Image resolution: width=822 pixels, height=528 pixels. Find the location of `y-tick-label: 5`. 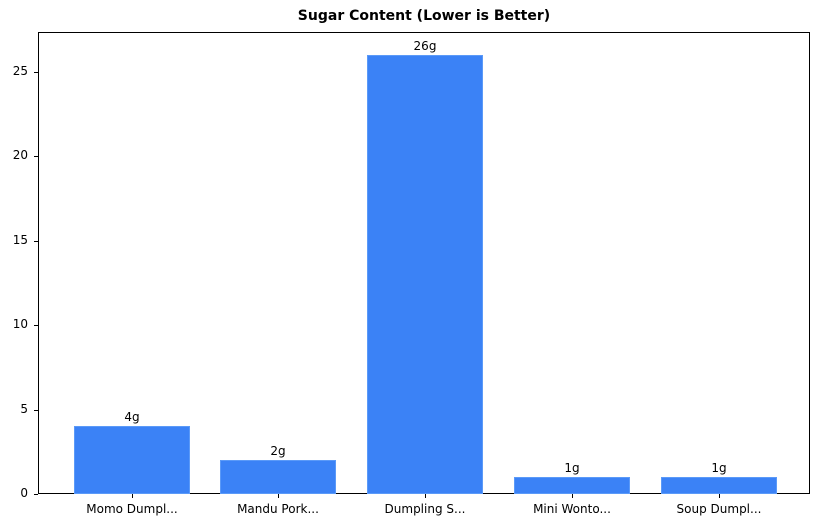

y-tick-label: 5 is located at coordinates (24, 408).